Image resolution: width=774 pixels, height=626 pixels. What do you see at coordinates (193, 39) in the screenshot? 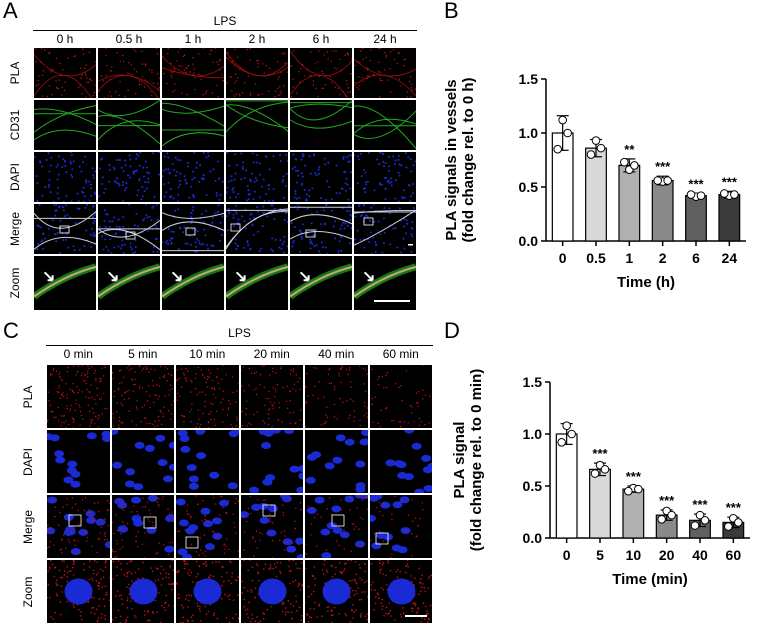
I see `column-label: 1 h` at bounding box center [193, 39].